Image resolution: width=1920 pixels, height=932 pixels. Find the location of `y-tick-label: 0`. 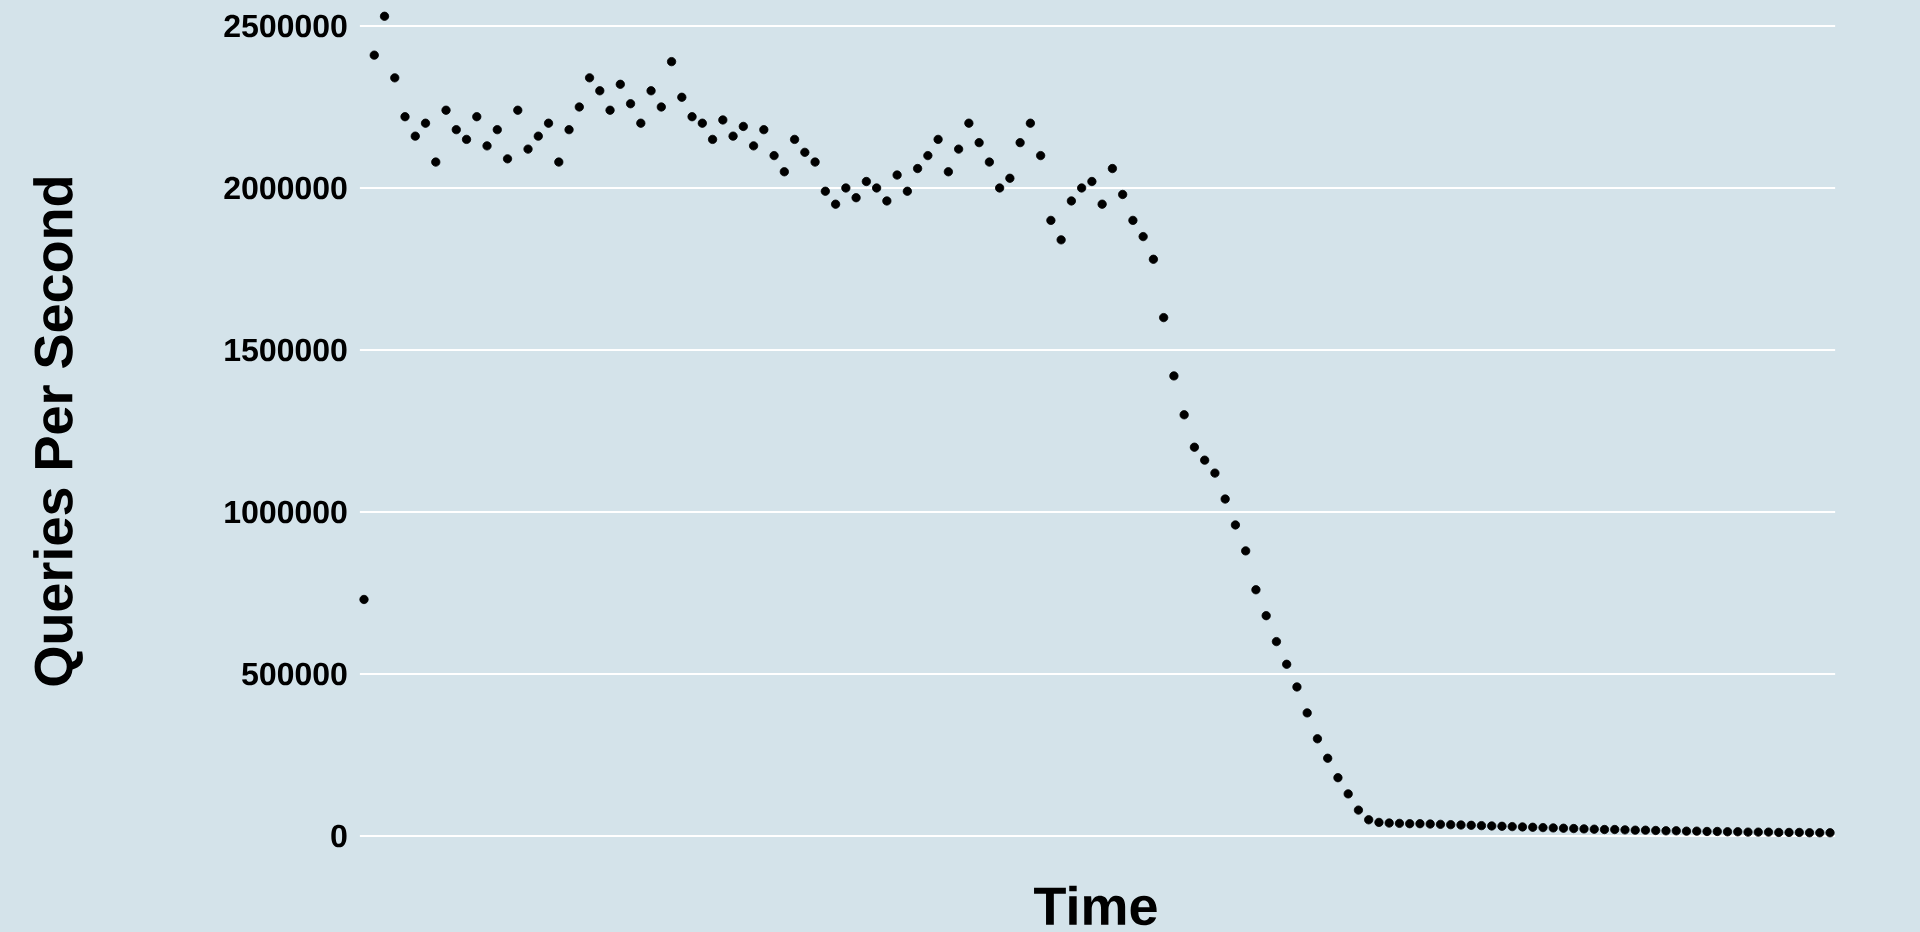

y-tick-label: 0 is located at coordinates (339, 836).